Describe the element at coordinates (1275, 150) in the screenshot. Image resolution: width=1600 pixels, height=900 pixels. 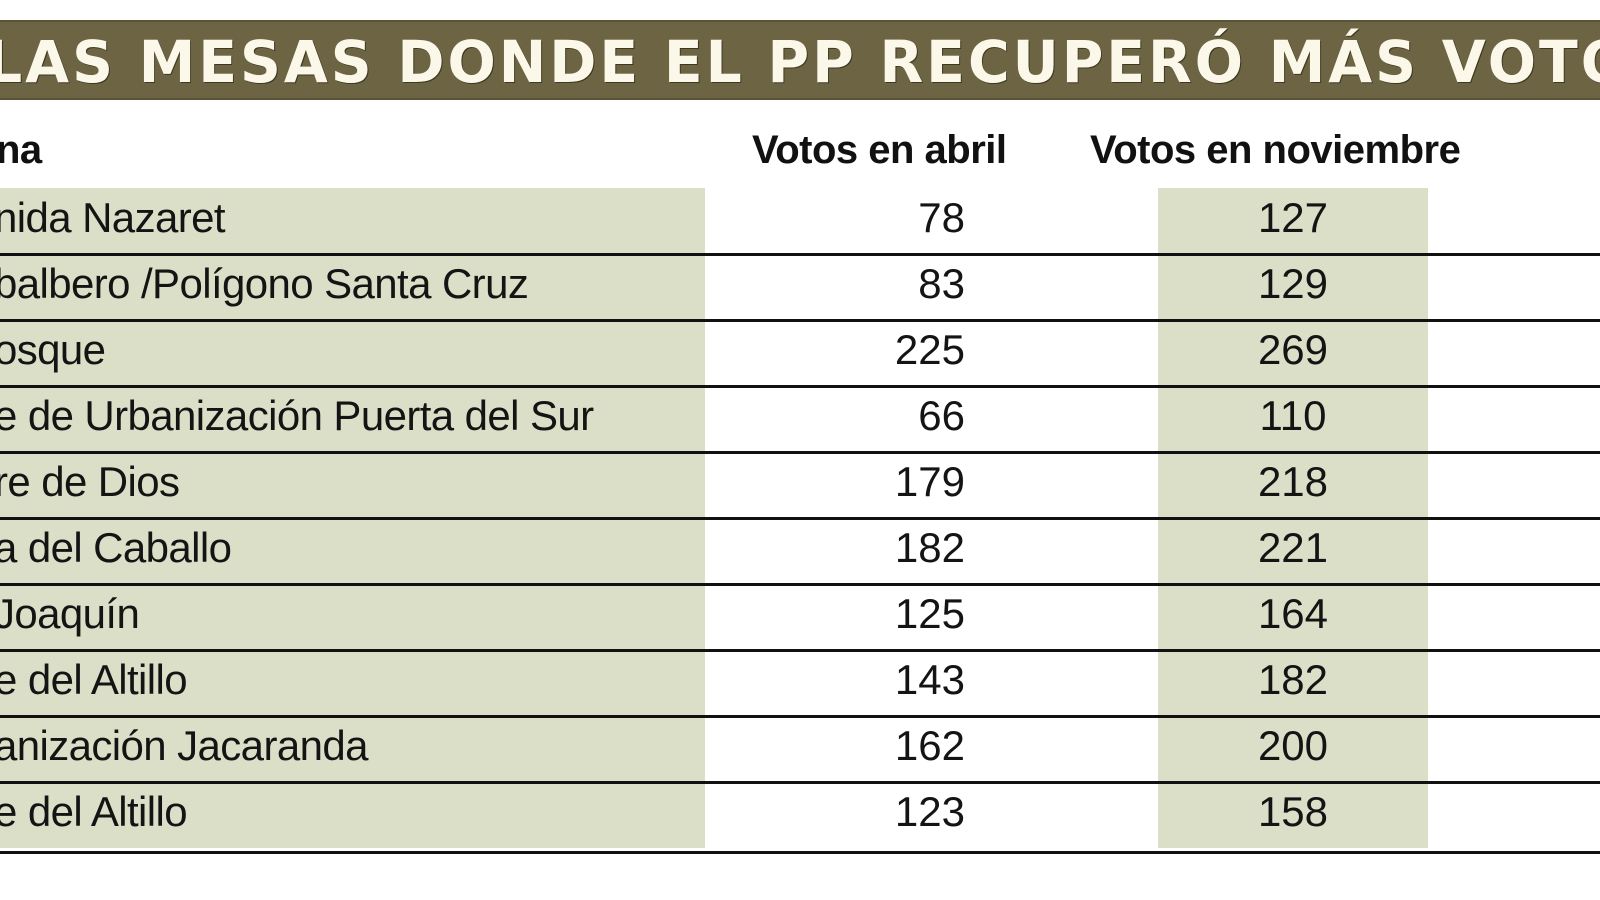
I see `column-header-november: Votos en noviembre` at that location.